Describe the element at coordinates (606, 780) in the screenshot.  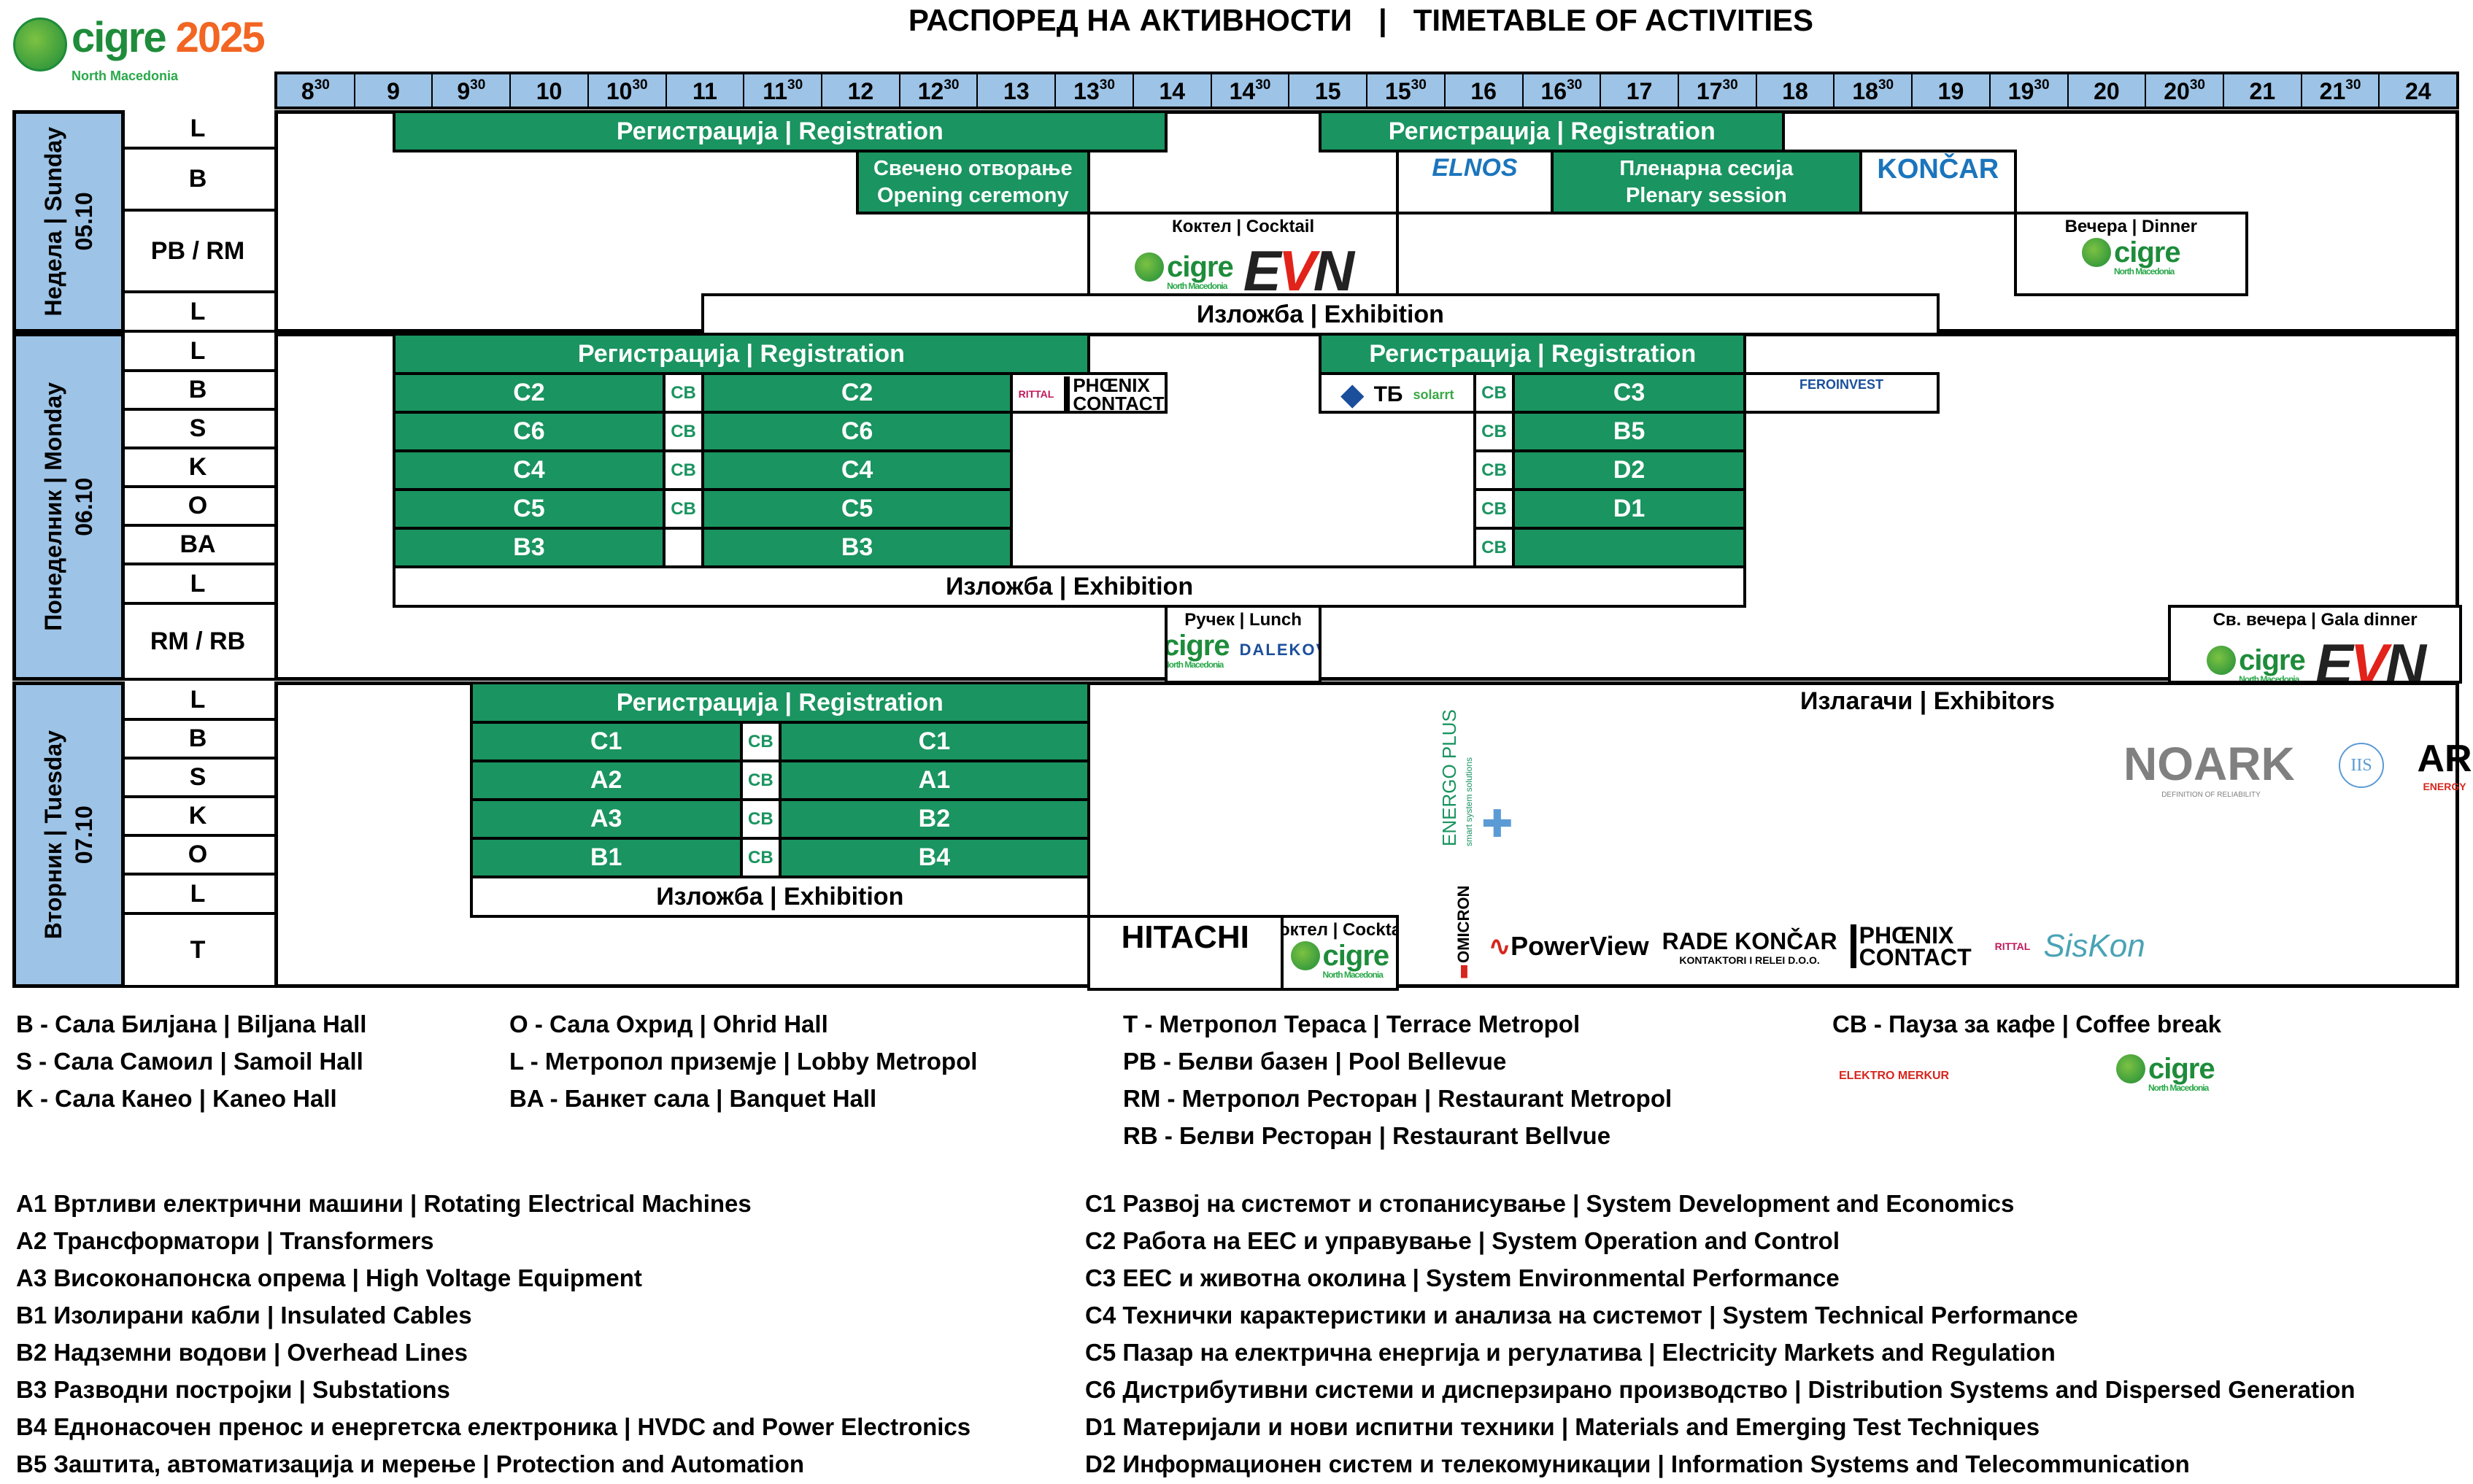
I see `schedule-block: A2` at that location.